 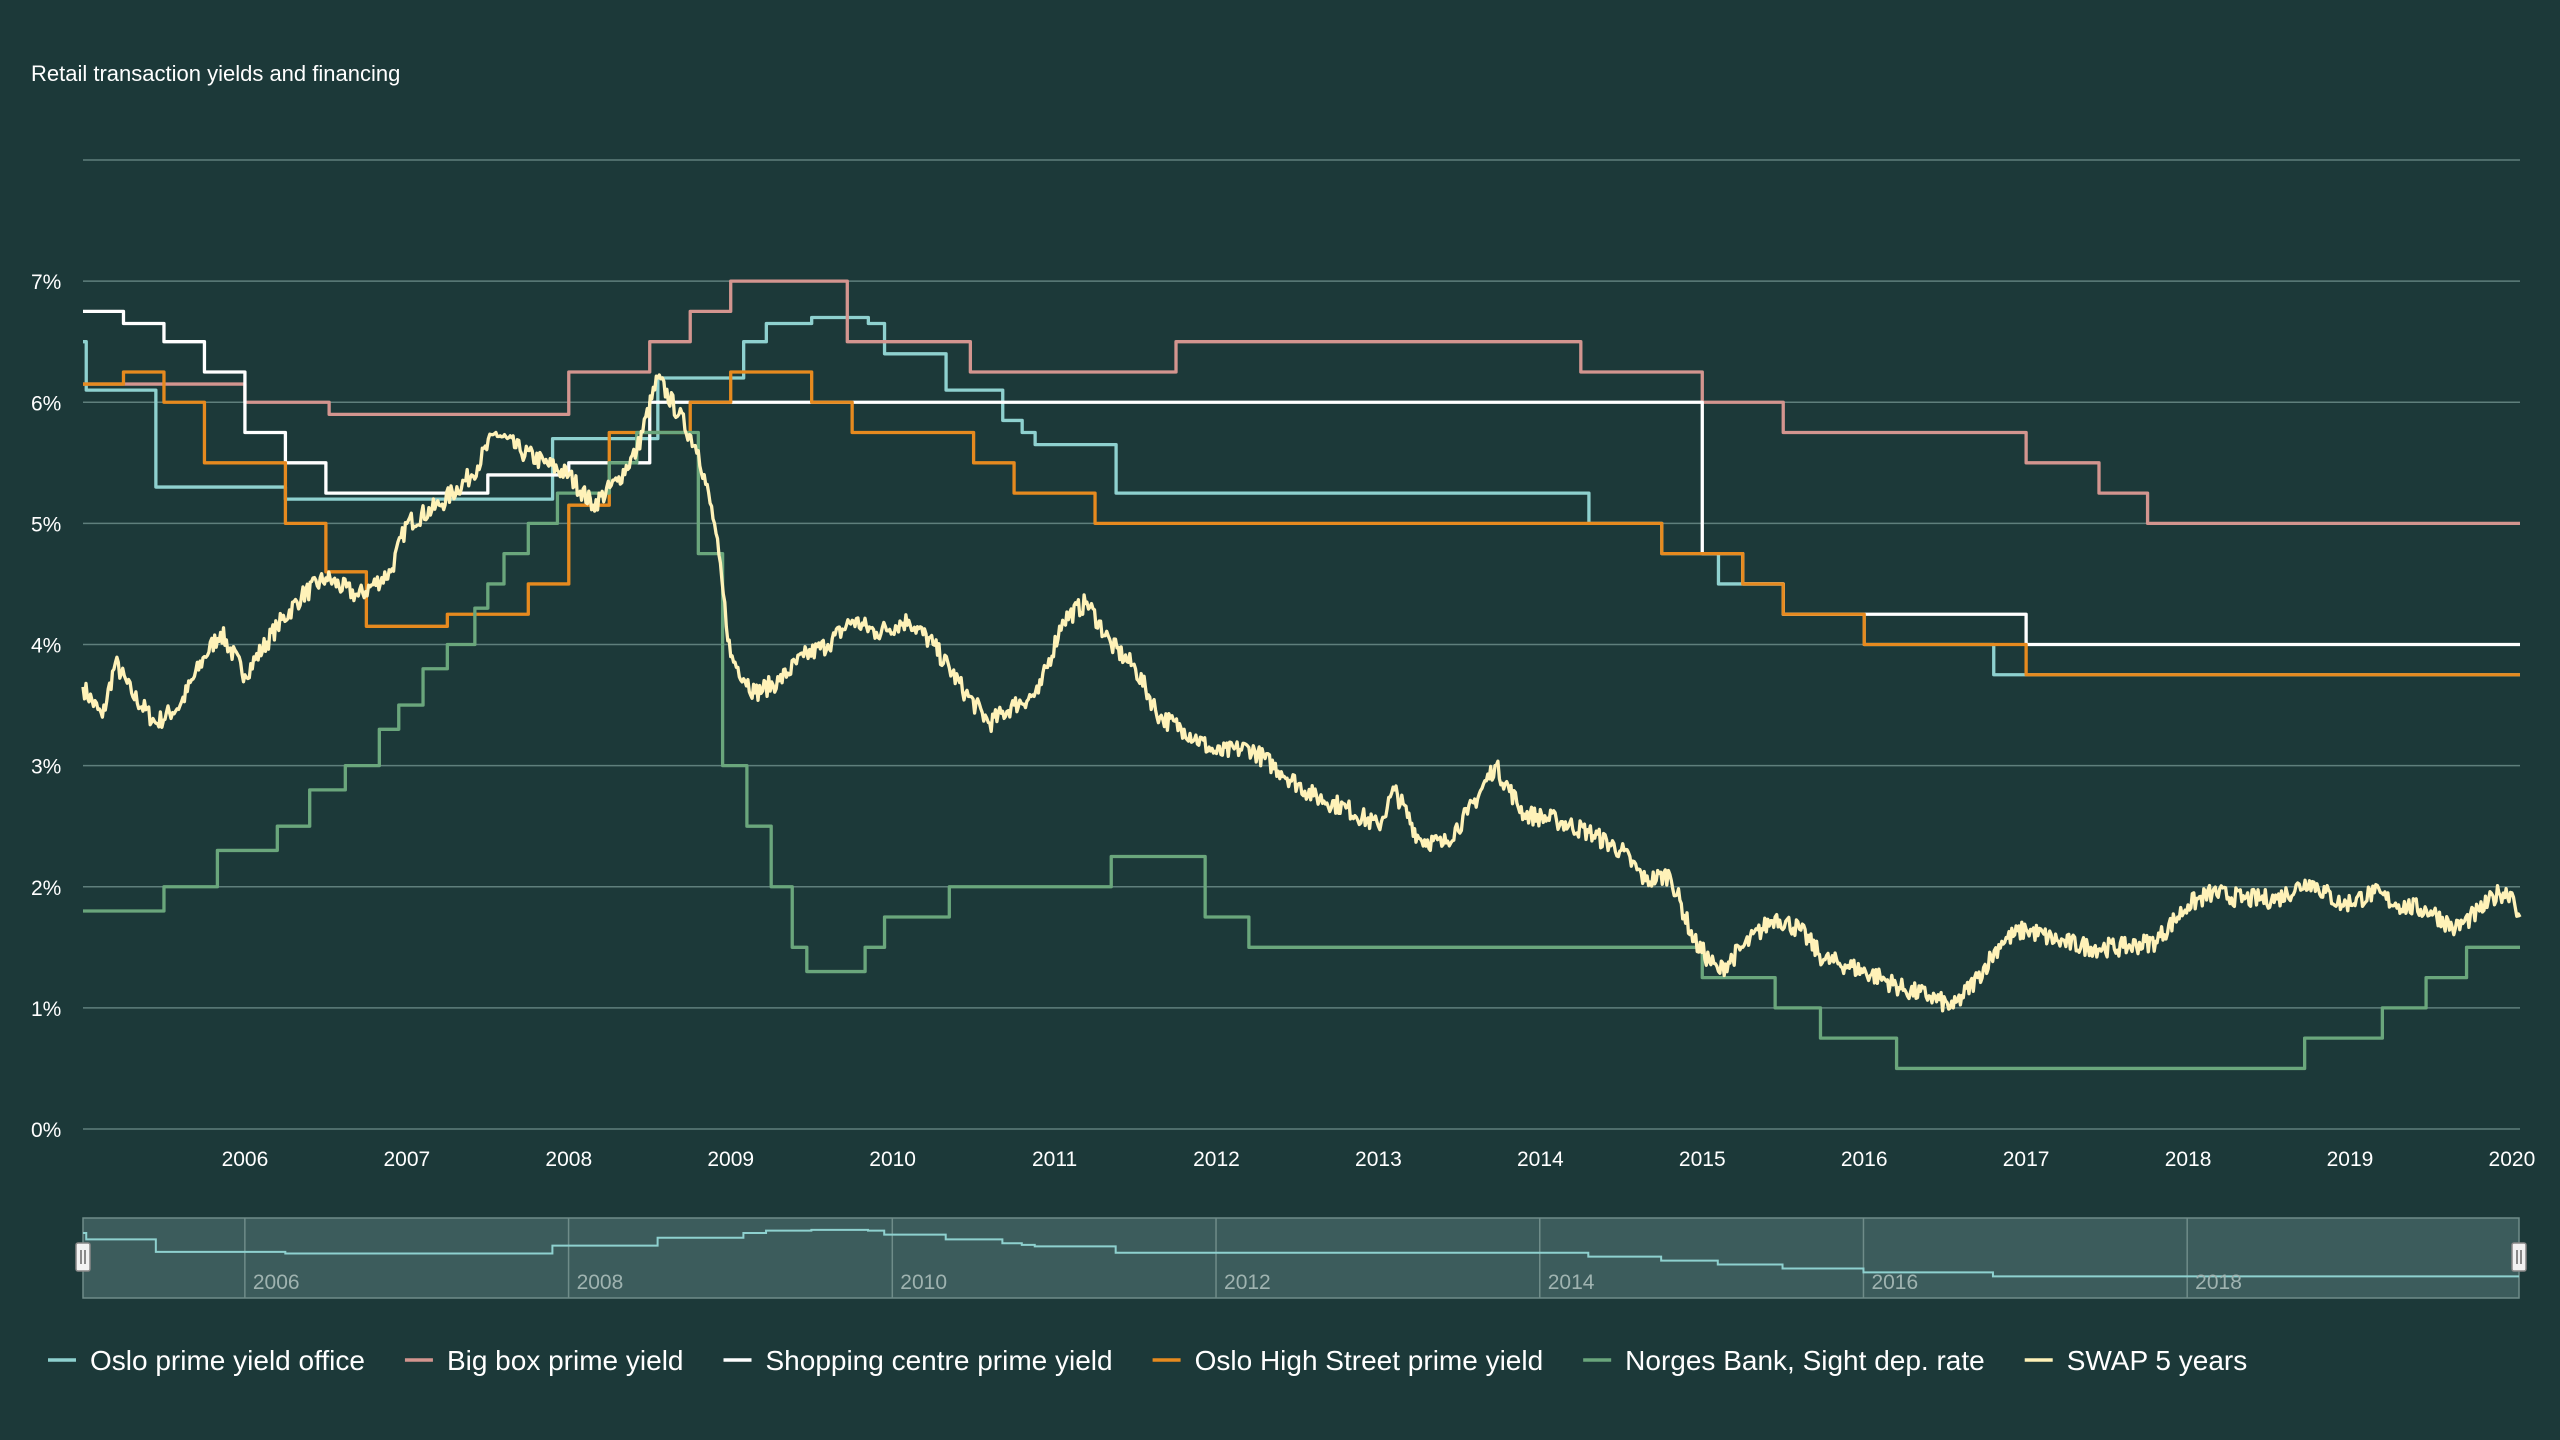 I want to click on x-tick-label: 2016, so click(x=1864, y=1159).